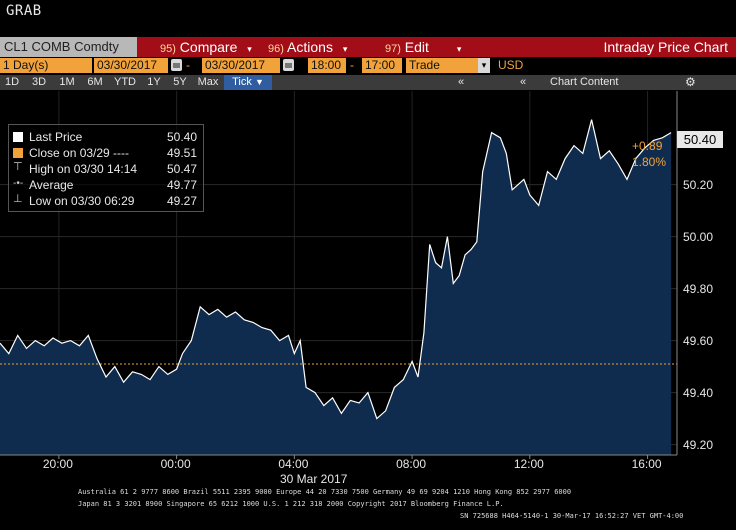 The image size is (736, 530). Describe the element at coordinates (79, 153) in the screenshot. I see `legend-label: Close on 03/29 ----` at that location.